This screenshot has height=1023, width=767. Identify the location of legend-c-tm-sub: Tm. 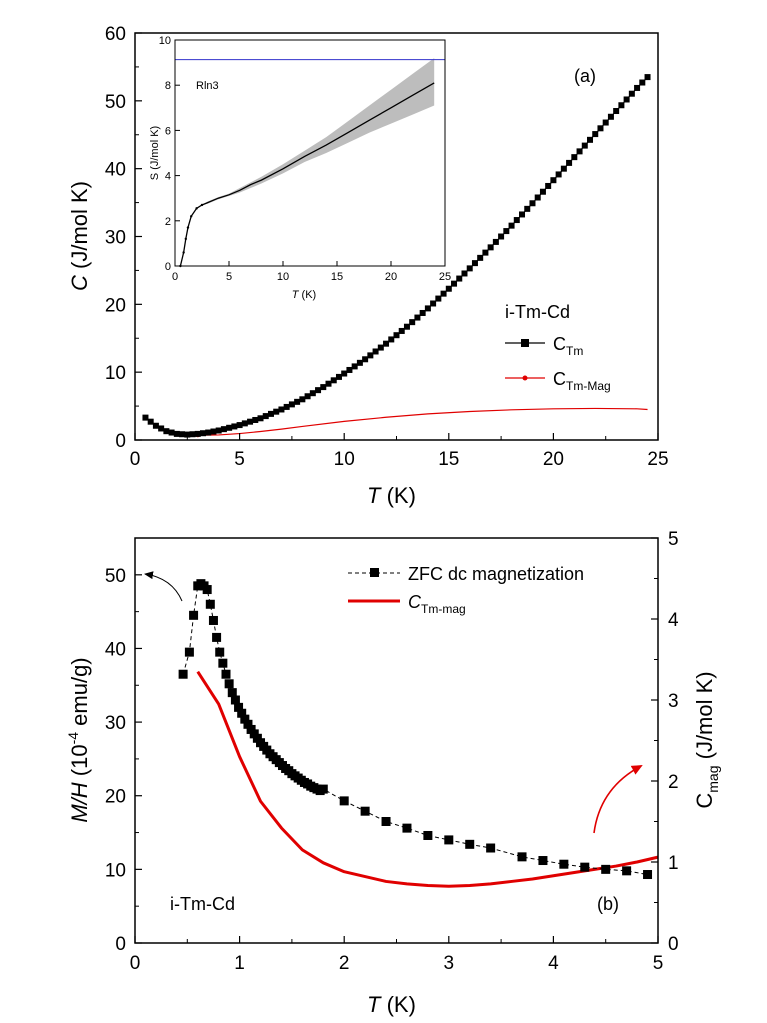
(574, 351).